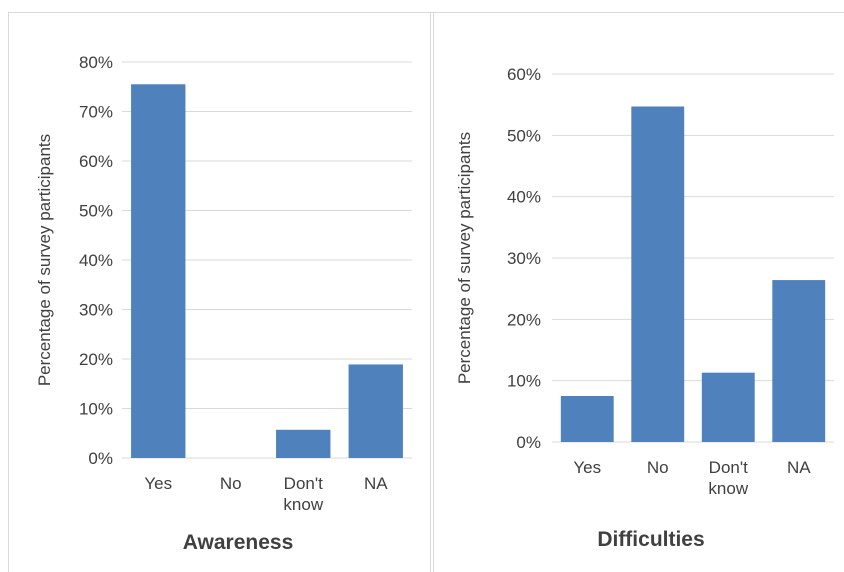 This screenshot has width=844, height=572. I want to click on y-tick-label: 80%, so click(96, 62).